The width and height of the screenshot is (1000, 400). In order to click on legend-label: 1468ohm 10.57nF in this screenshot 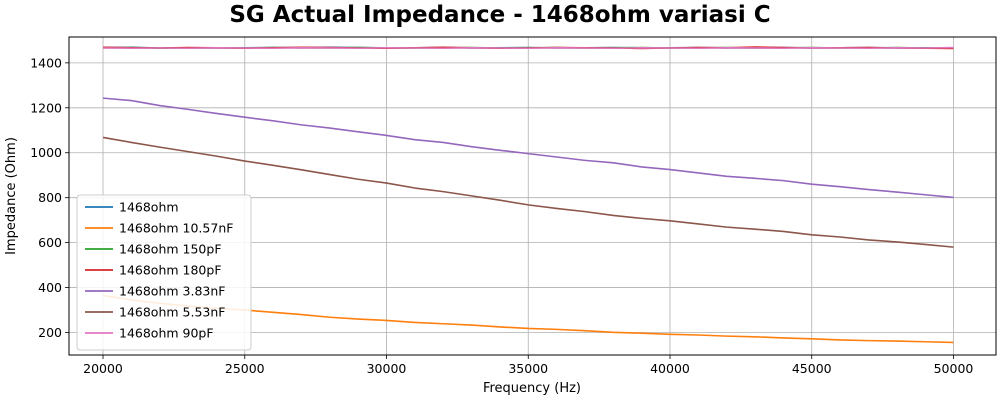, I will do `click(176, 228)`.